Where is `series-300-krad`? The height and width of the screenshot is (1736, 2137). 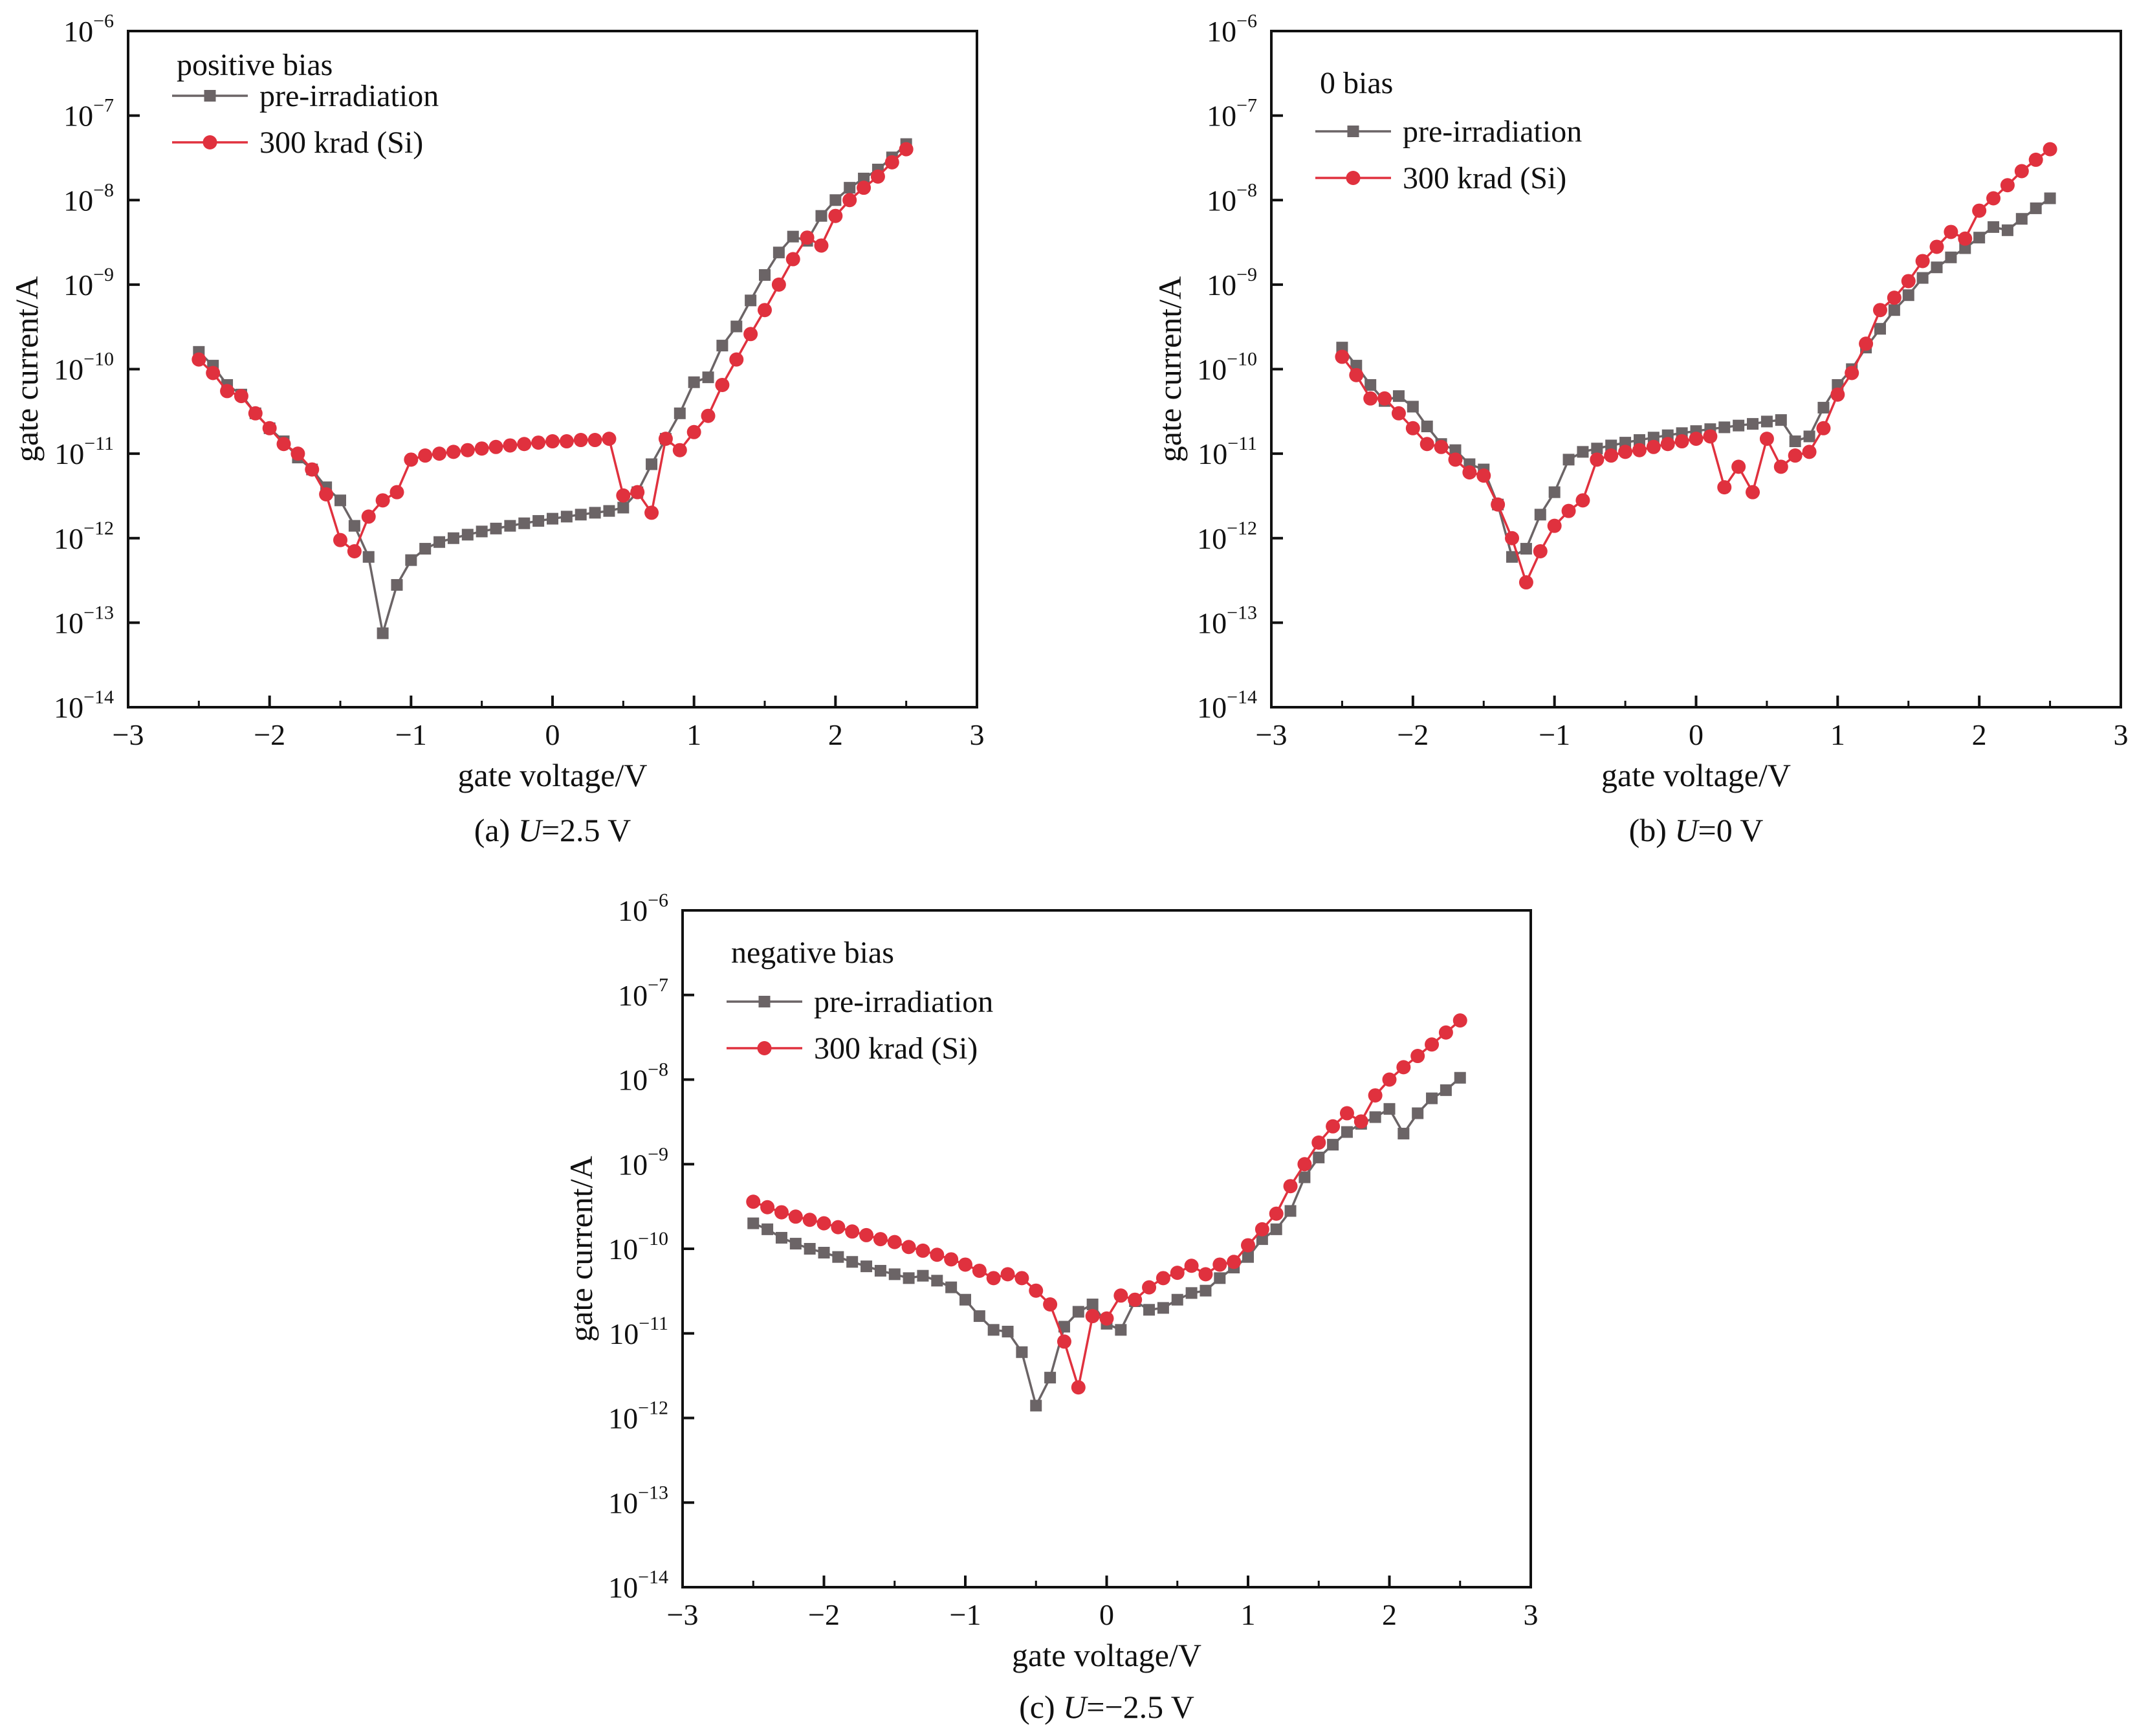
series-300-krad is located at coordinates (553, 350).